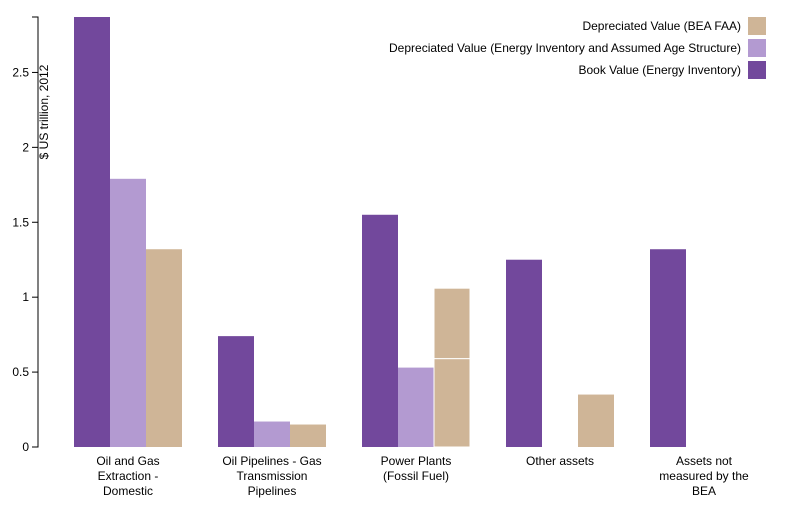  What do you see at coordinates (25, 147) in the screenshot?
I see `y-tick-label: 2` at bounding box center [25, 147].